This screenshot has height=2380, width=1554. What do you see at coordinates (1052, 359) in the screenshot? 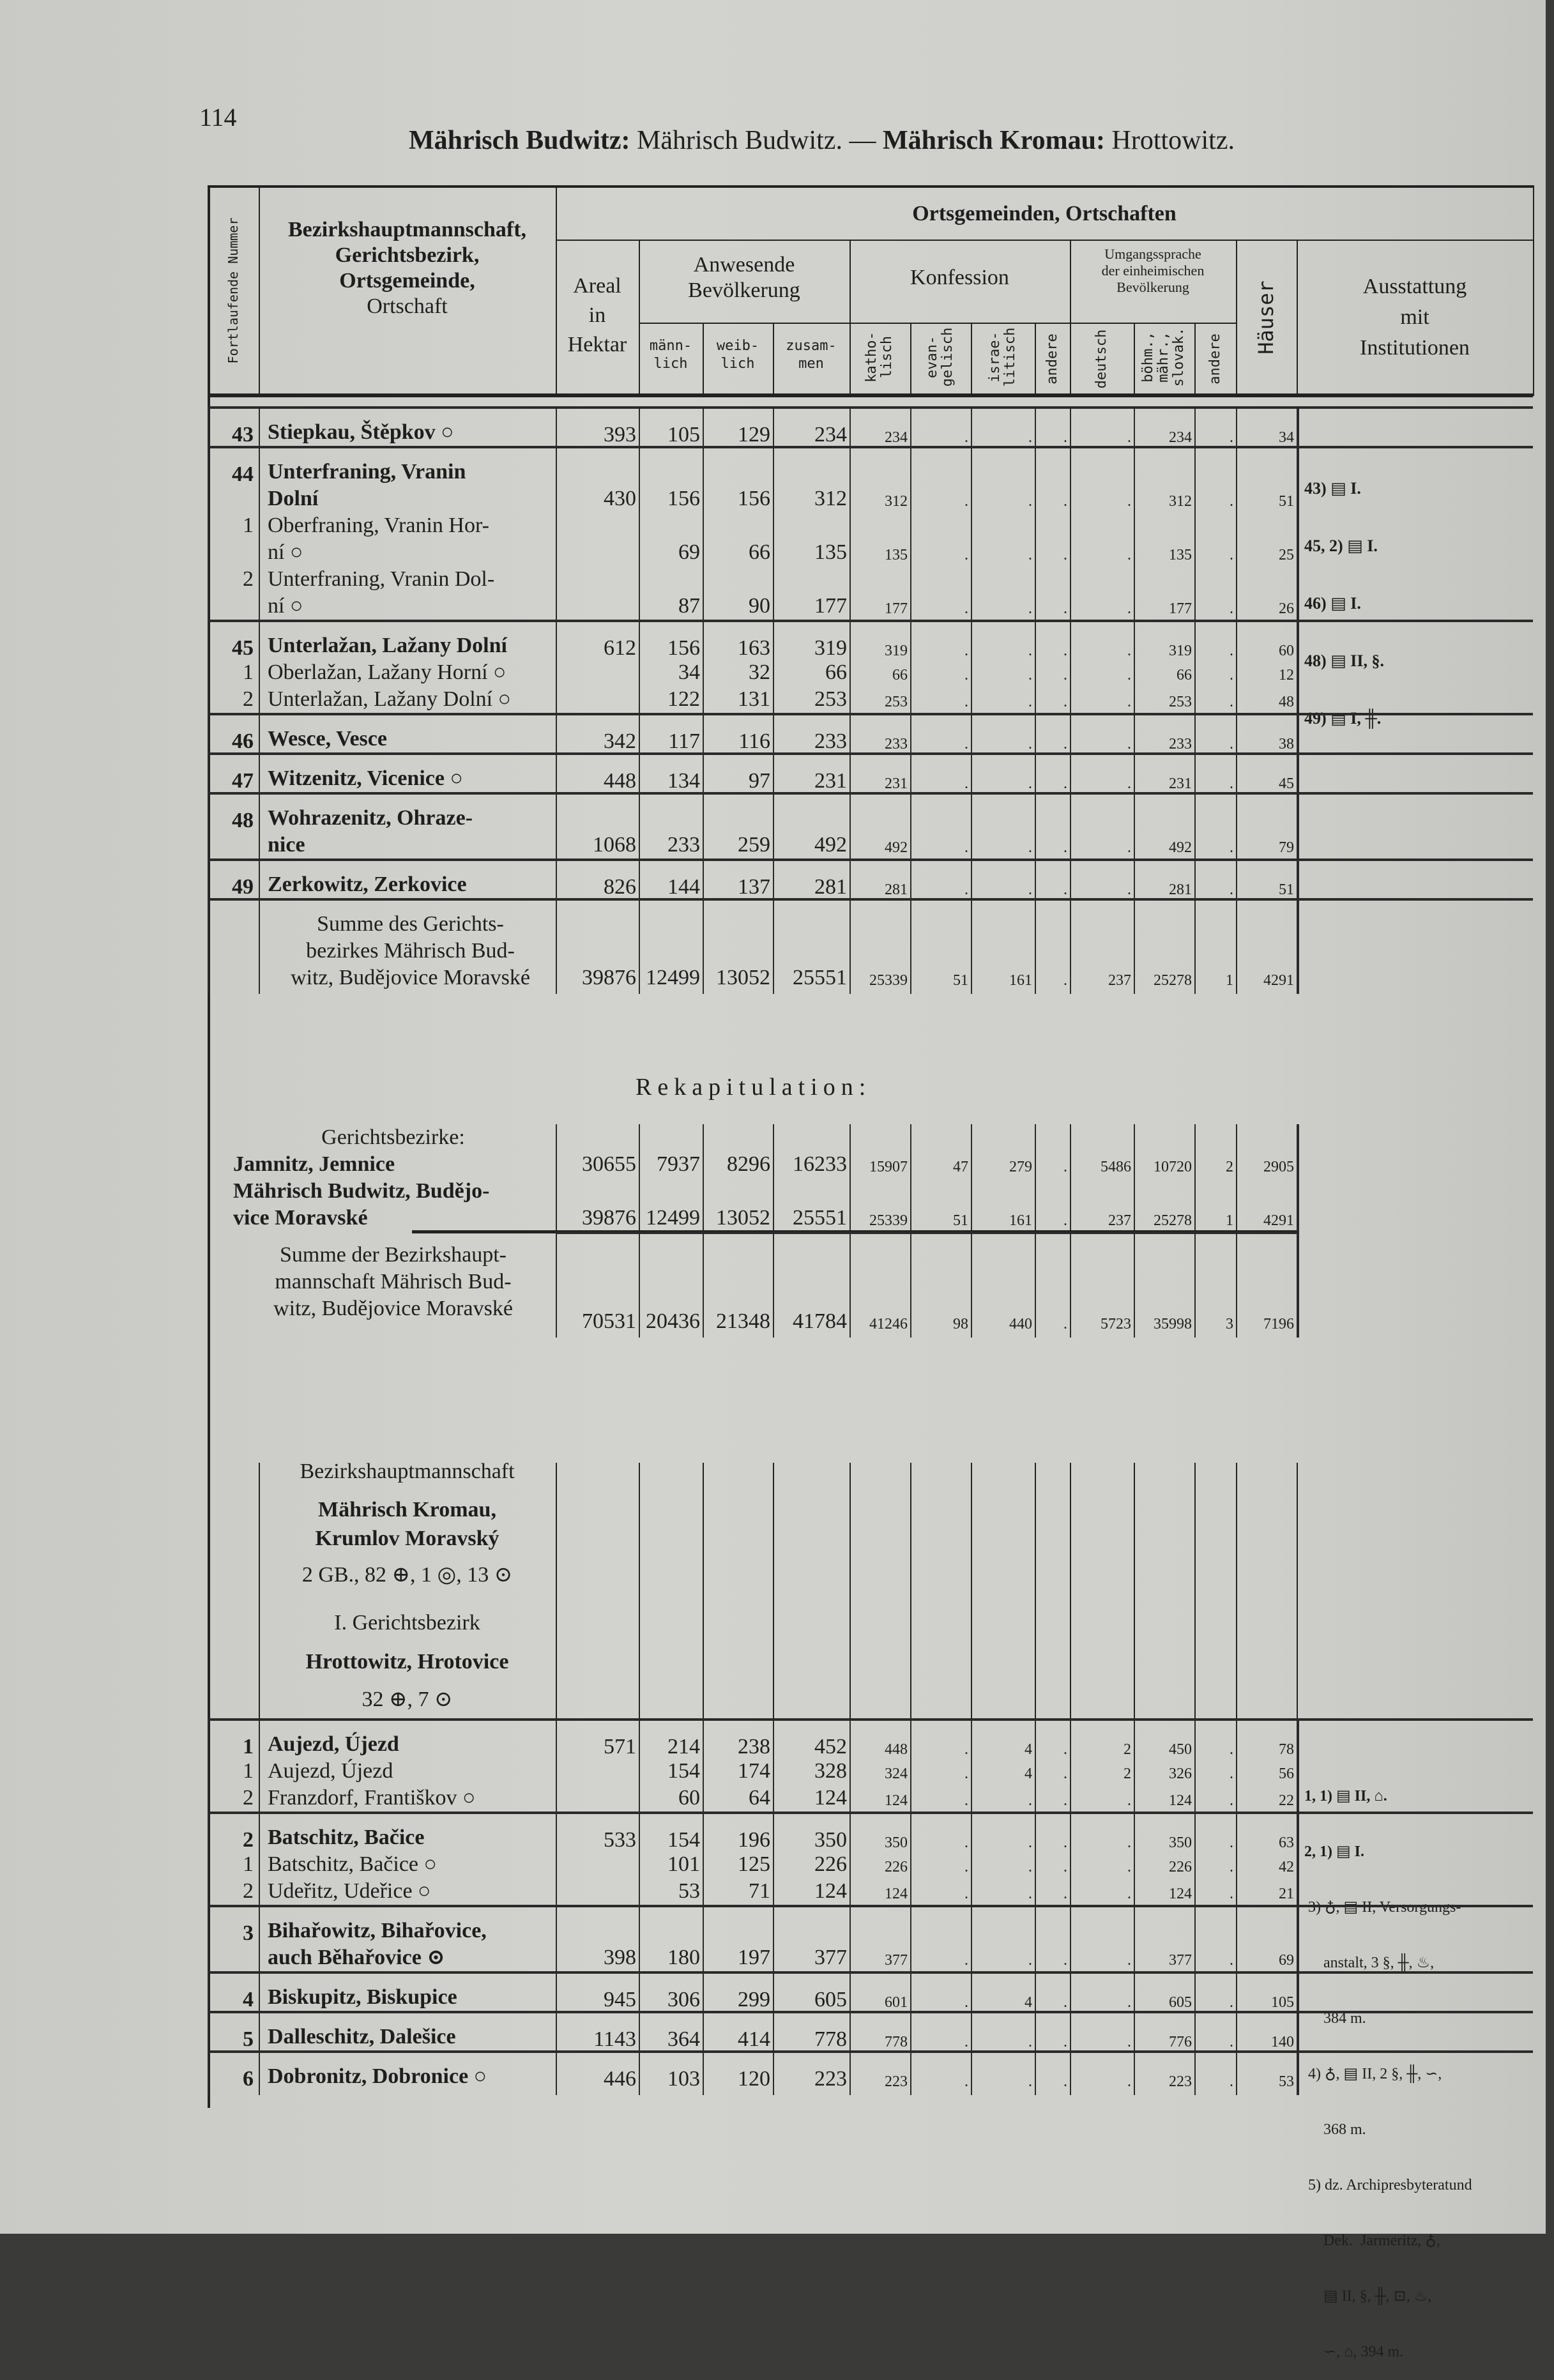
I see `header-andere-konf: andere` at bounding box center [1052, 359].